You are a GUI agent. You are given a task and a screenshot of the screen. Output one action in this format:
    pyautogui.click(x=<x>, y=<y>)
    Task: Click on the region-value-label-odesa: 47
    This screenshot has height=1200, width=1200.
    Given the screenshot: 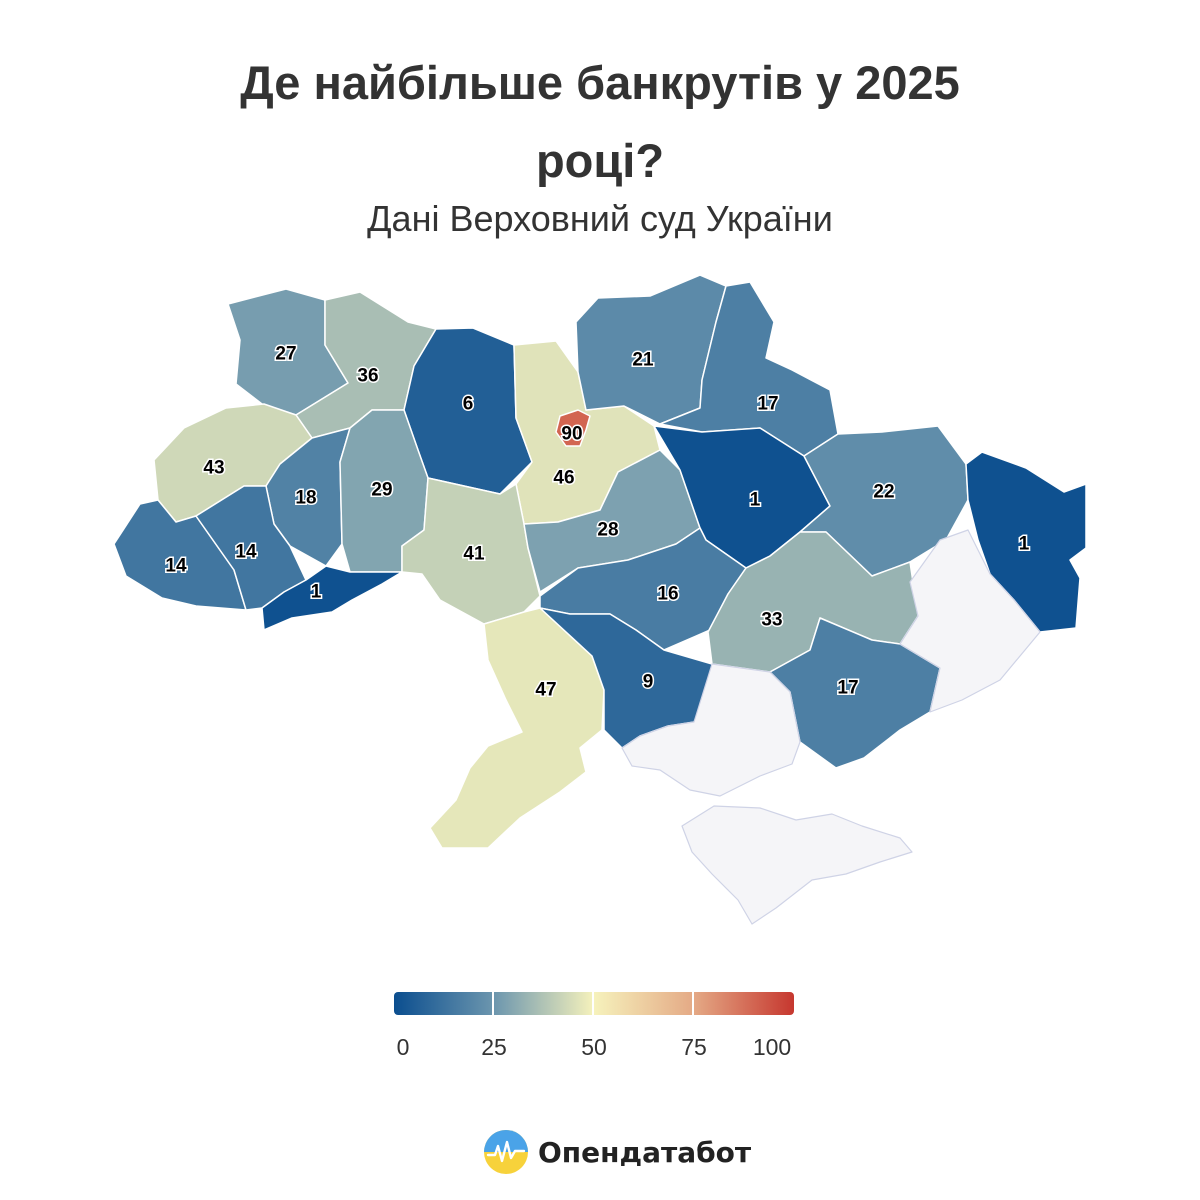 What is the action you would take?
    pyautogui.click(x=545, y=690)
    